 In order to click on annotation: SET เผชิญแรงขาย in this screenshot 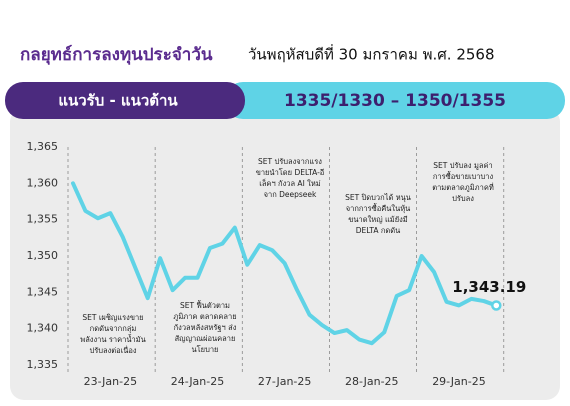, I will do `click(112, 317)`.